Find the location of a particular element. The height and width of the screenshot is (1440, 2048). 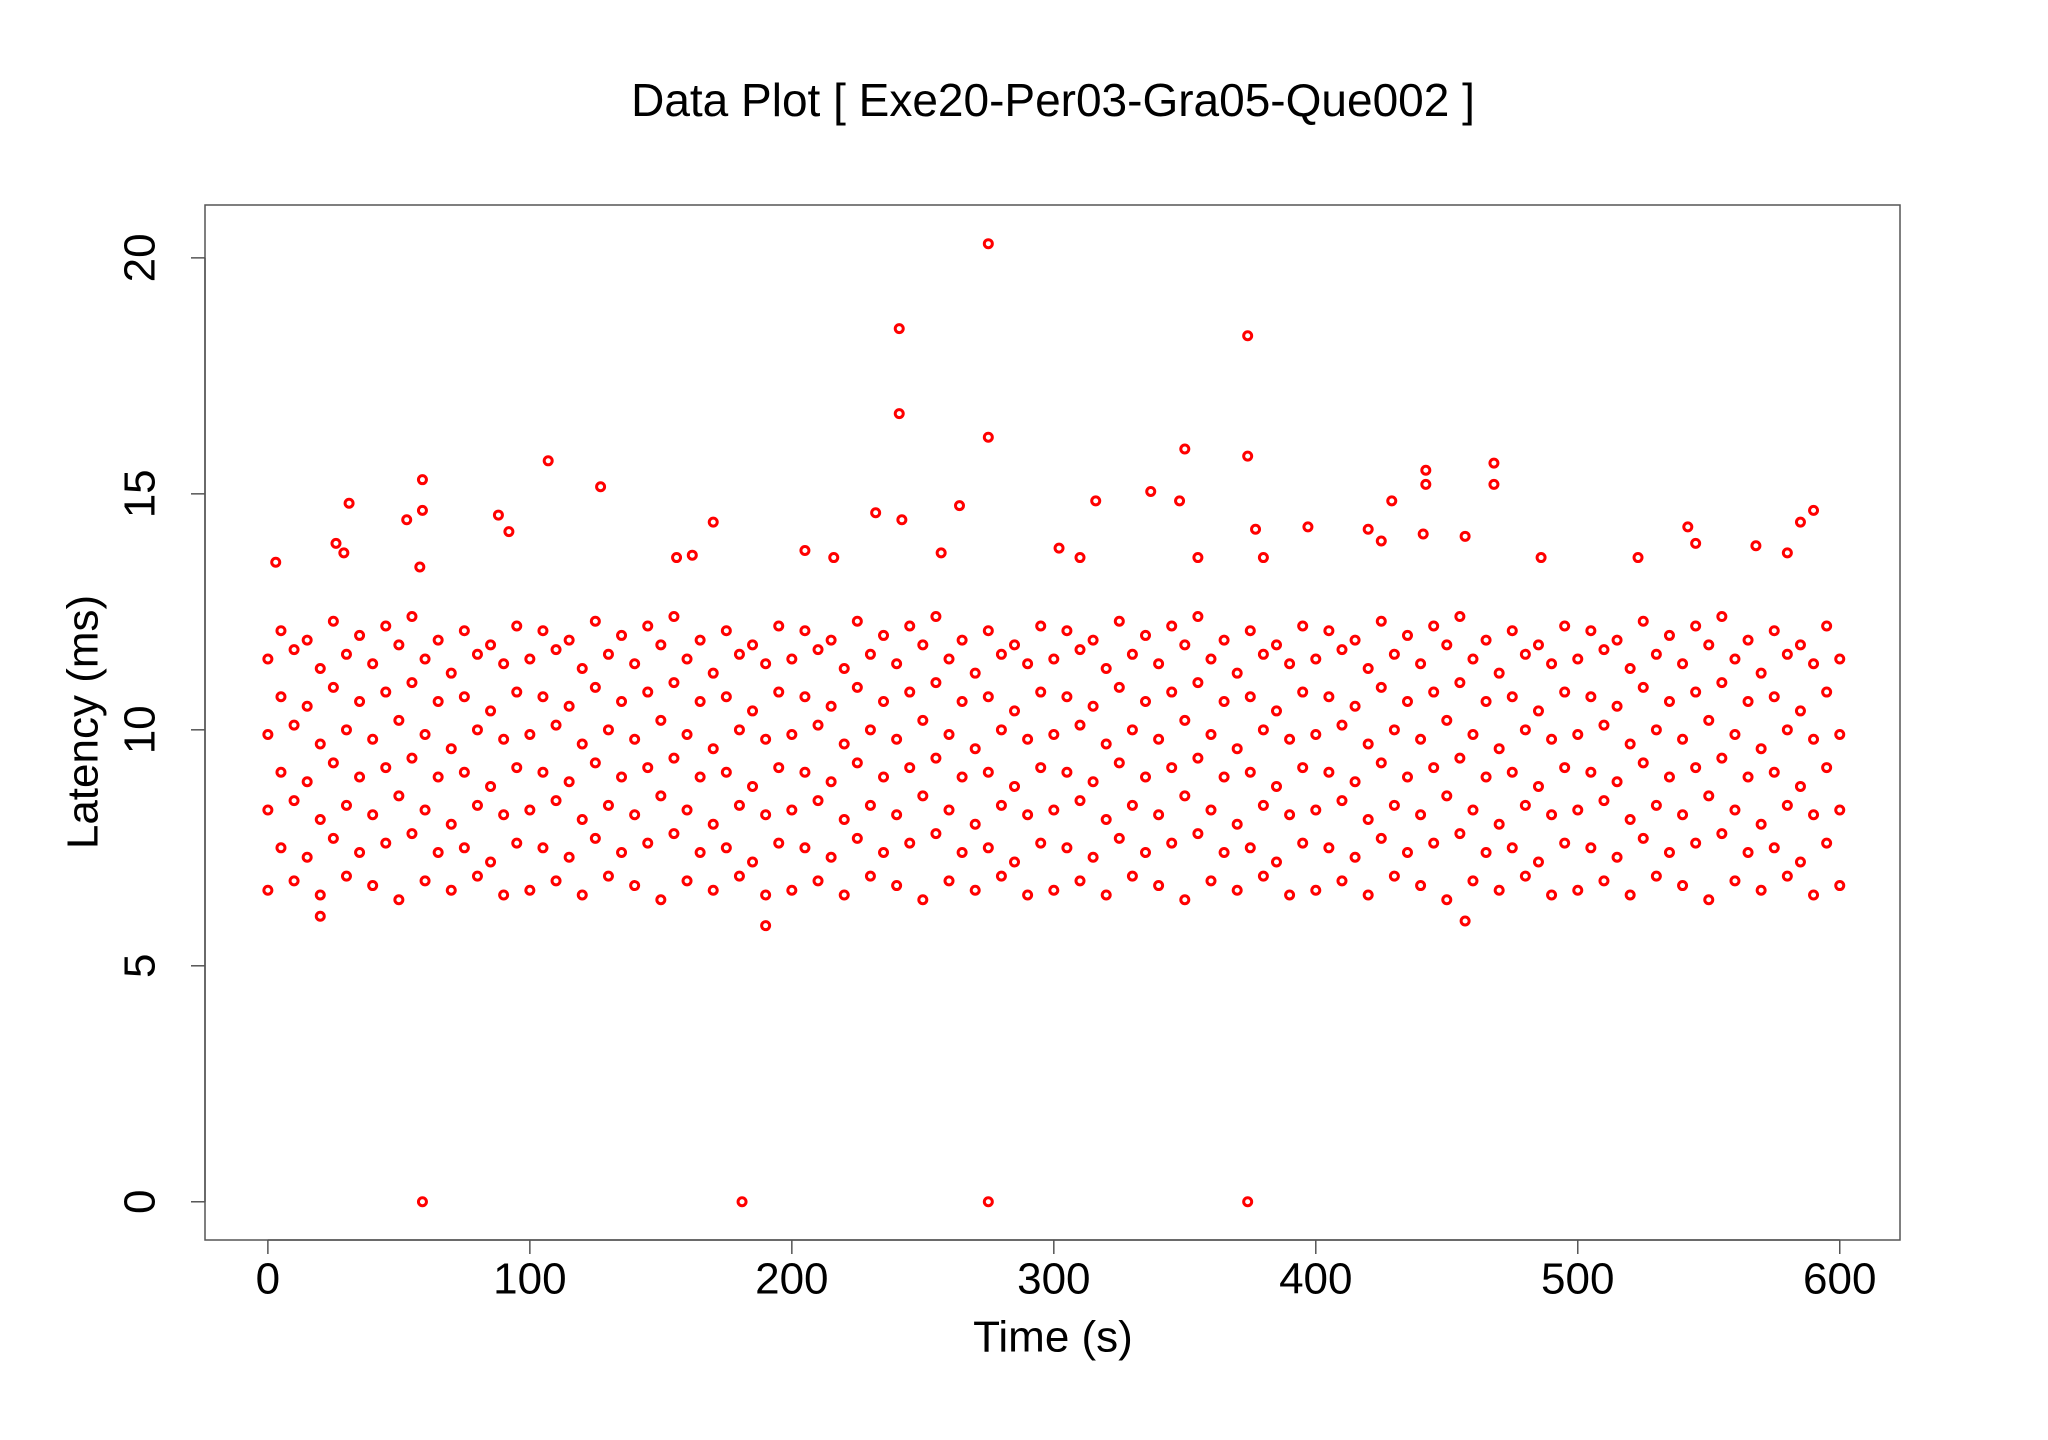

y-tick-label: 10 is located at coordinates (140, 729).